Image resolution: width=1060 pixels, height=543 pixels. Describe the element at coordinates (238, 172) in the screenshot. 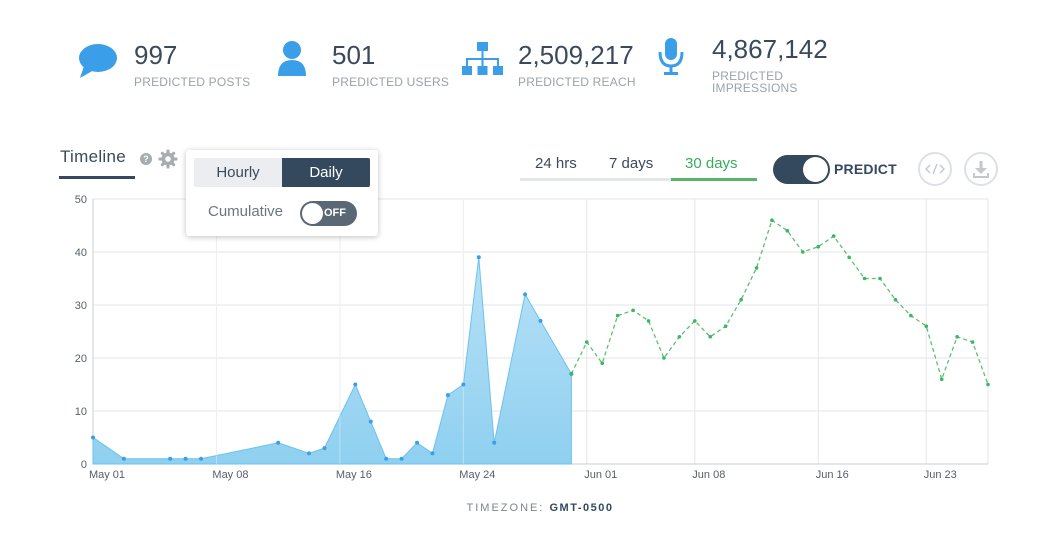

I see `hourly-button: Hourly` at that location.